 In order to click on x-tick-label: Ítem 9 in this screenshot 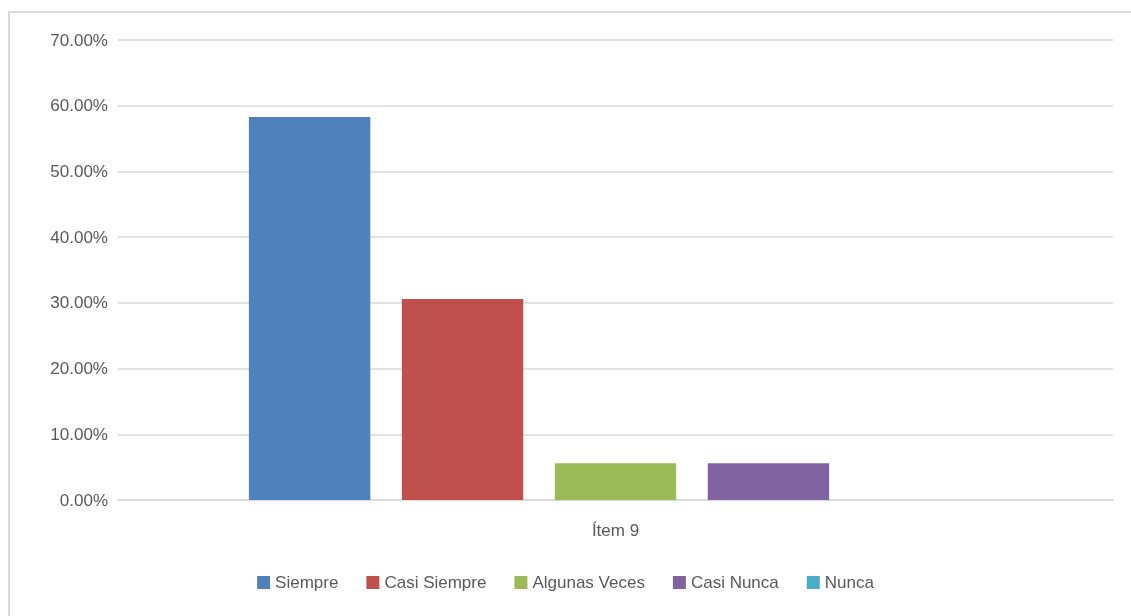, I will do `click(615, 530)`.